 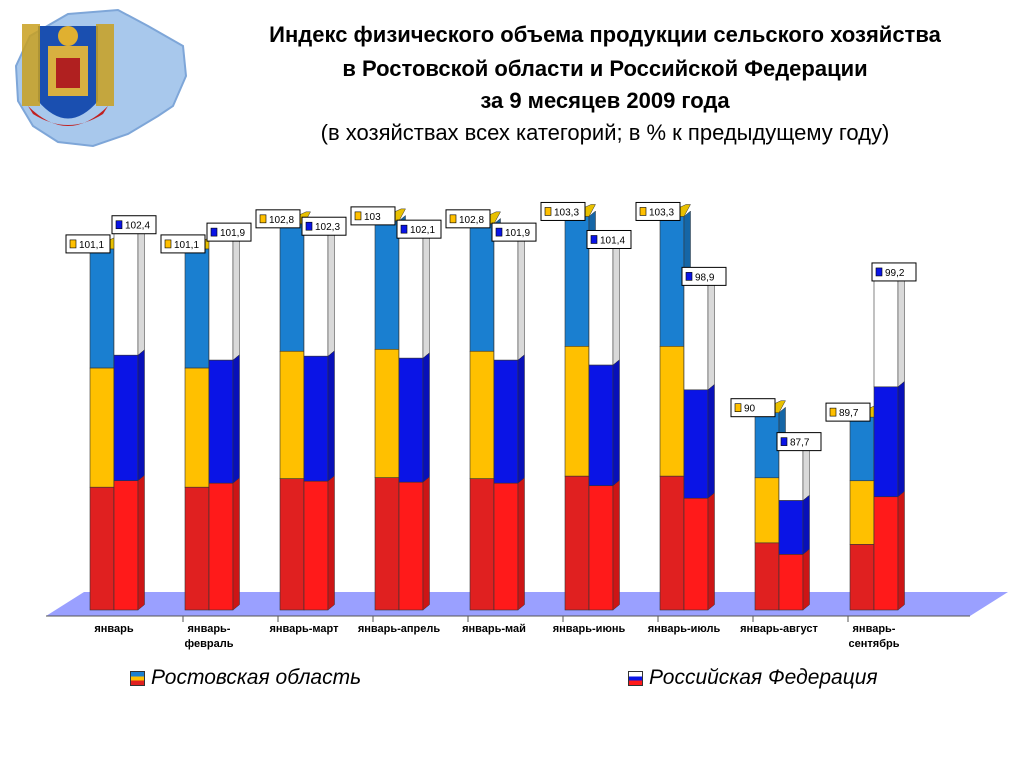 I want to click on bar-s1-c8-side1, so click(x=901, y=439).